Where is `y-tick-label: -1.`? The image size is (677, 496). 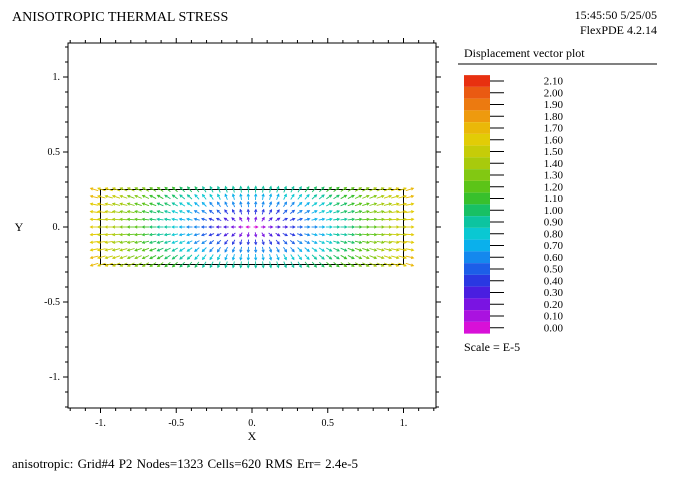
y-tick-label: -1. is located at coordinates (54, 377).